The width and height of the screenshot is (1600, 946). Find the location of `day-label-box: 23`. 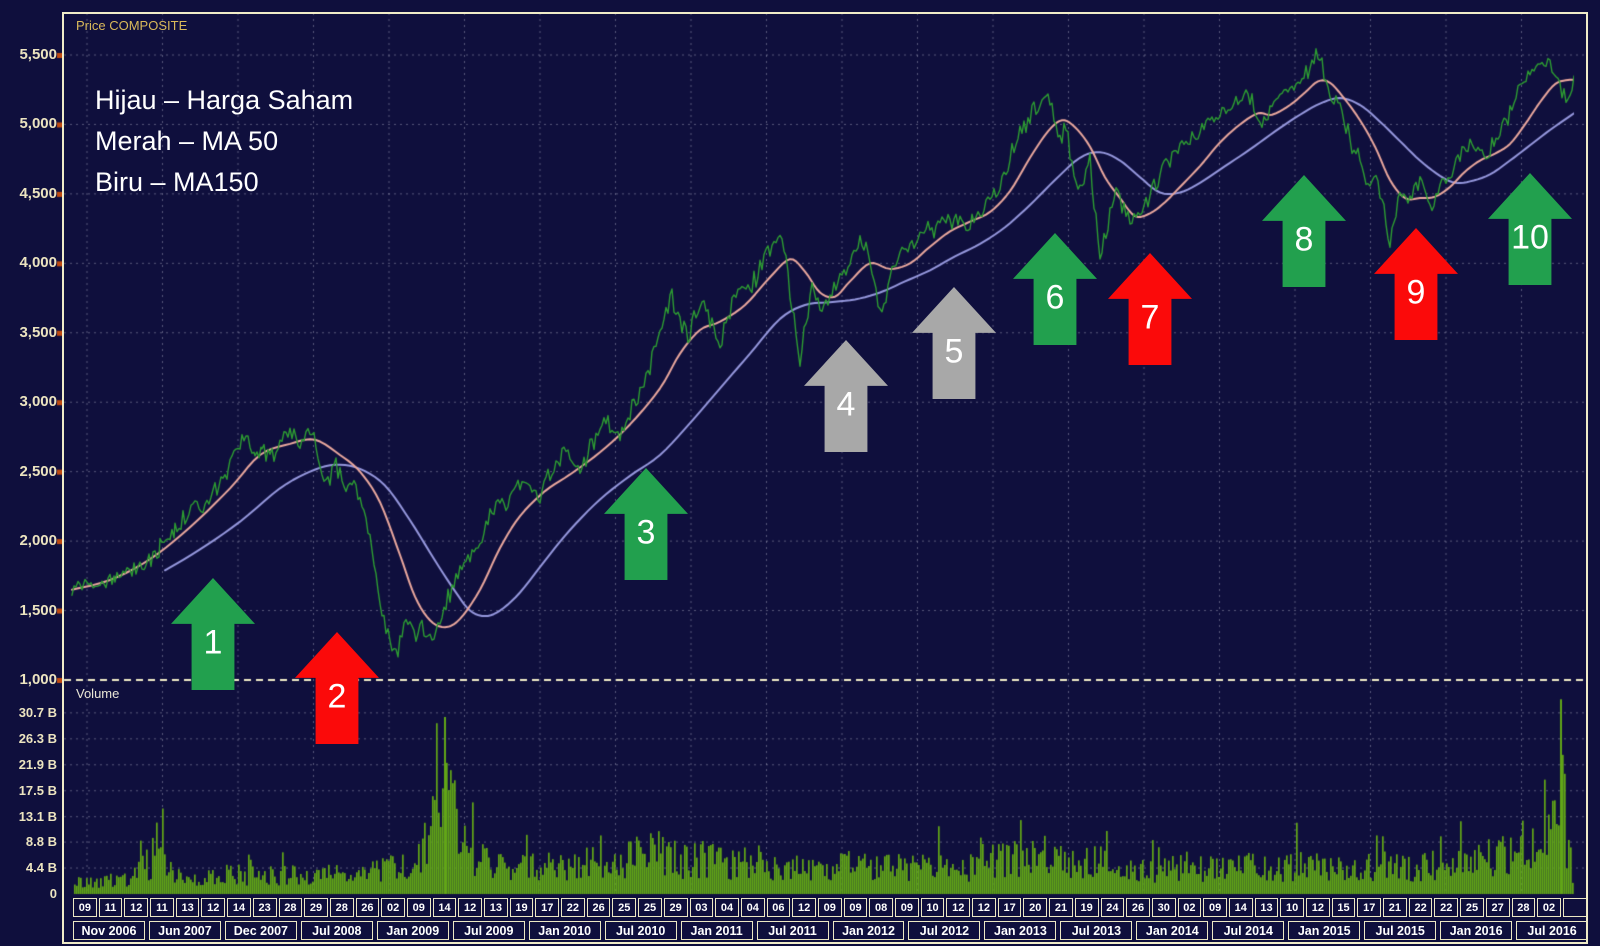

day-label-box: 23 is located at coordinates (264, 907).